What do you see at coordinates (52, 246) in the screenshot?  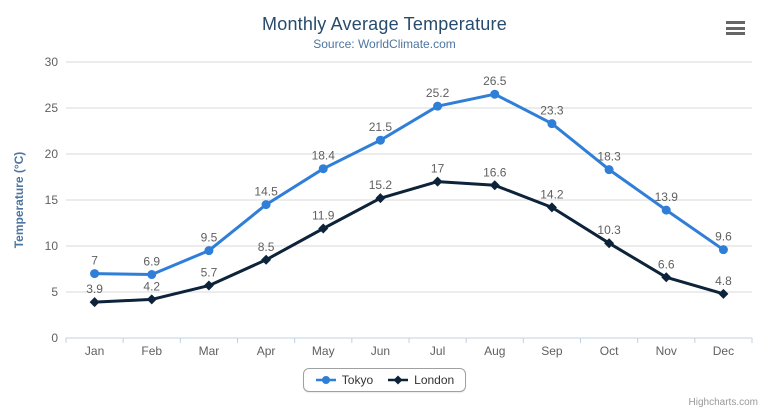 I see `y-tick-label: 10` at bounding box center [52, 246].